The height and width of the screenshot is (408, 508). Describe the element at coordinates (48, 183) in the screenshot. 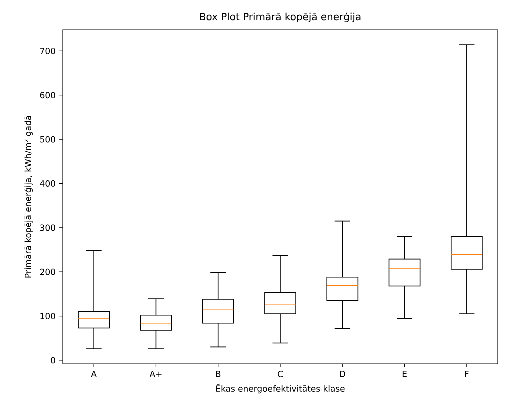

I see `y-tick-label: 400` at that location.